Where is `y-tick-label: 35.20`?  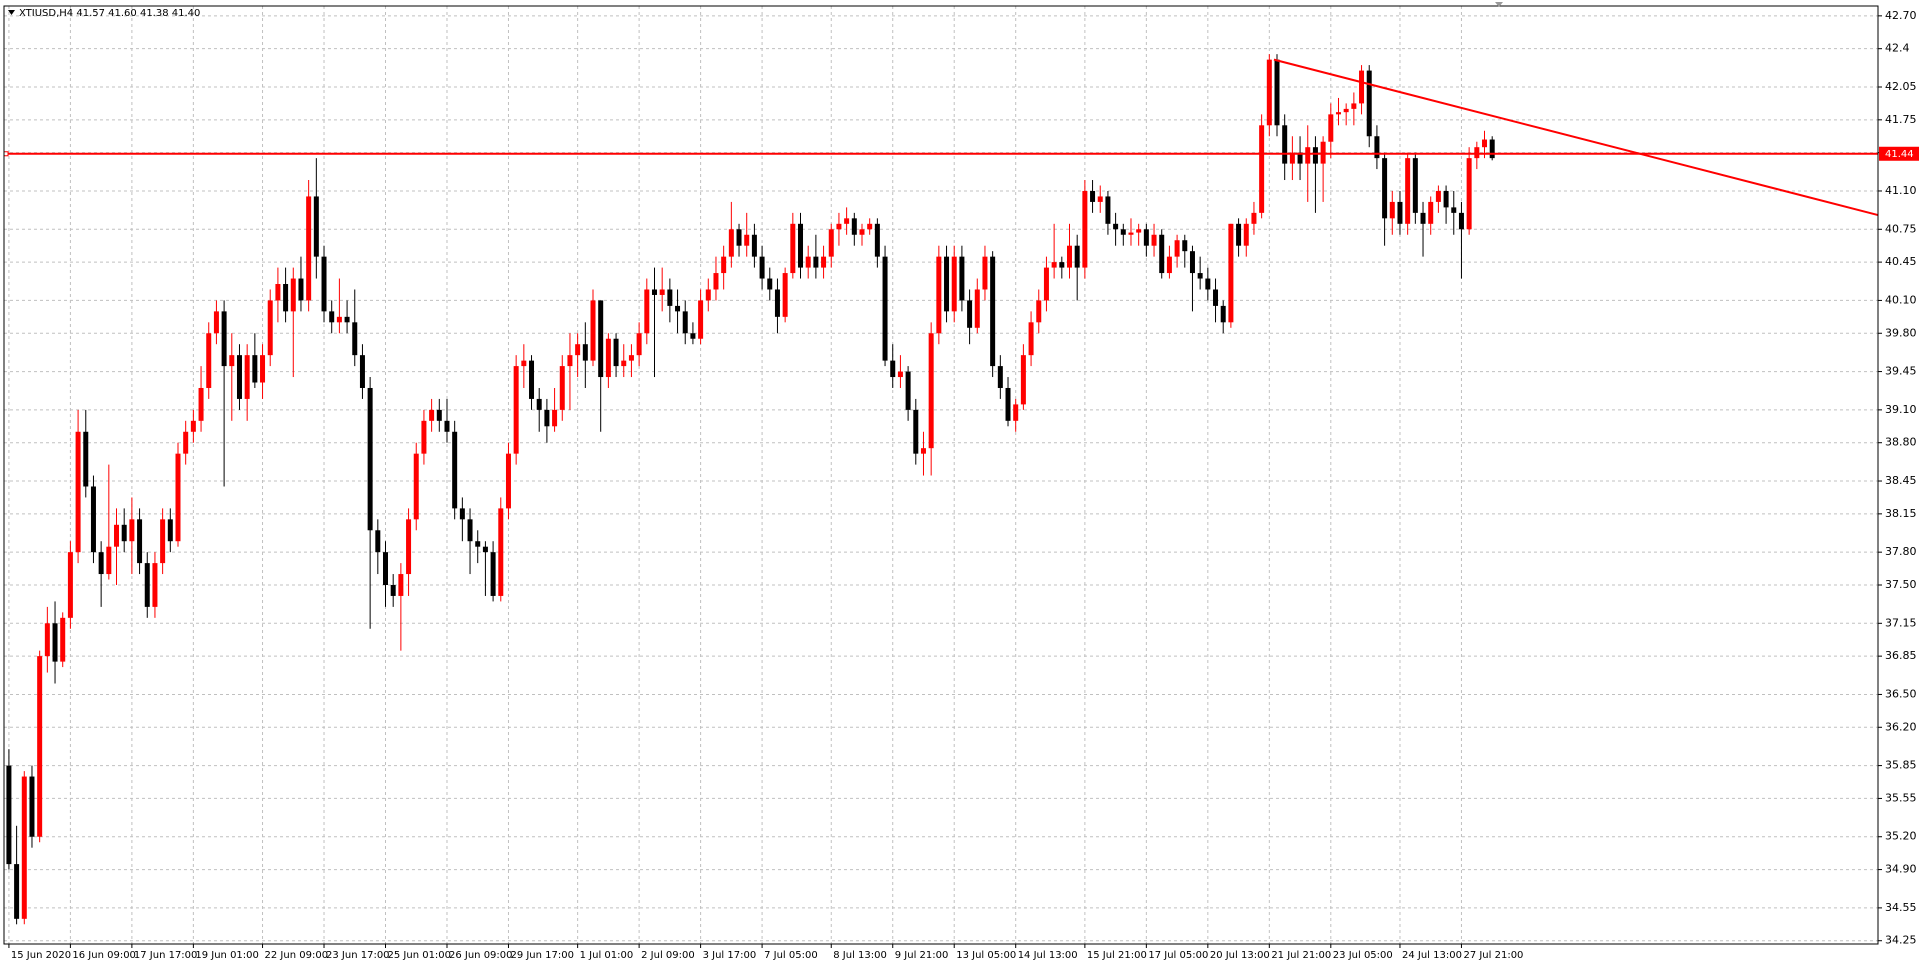
y-tick-label: 35.20 is located at coordinates (1901, 836).